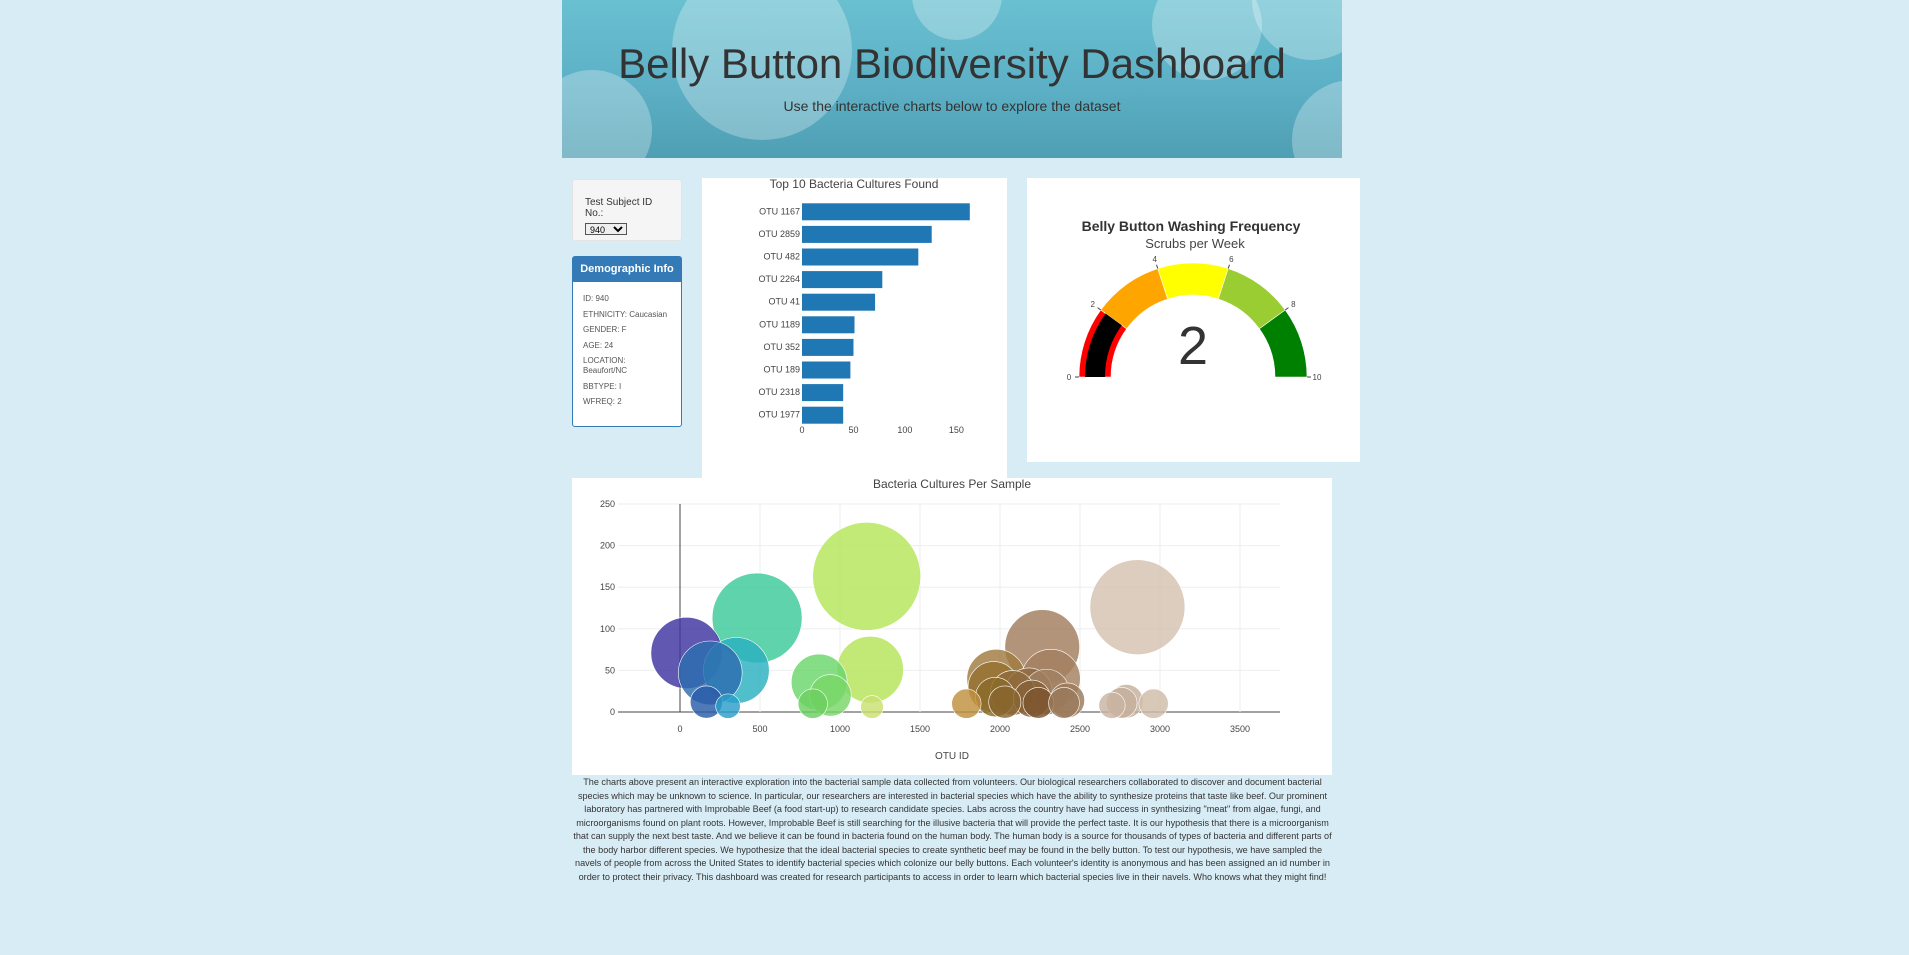  I want to click on bubble-x-tick-label: 1000, so click(840, 729).